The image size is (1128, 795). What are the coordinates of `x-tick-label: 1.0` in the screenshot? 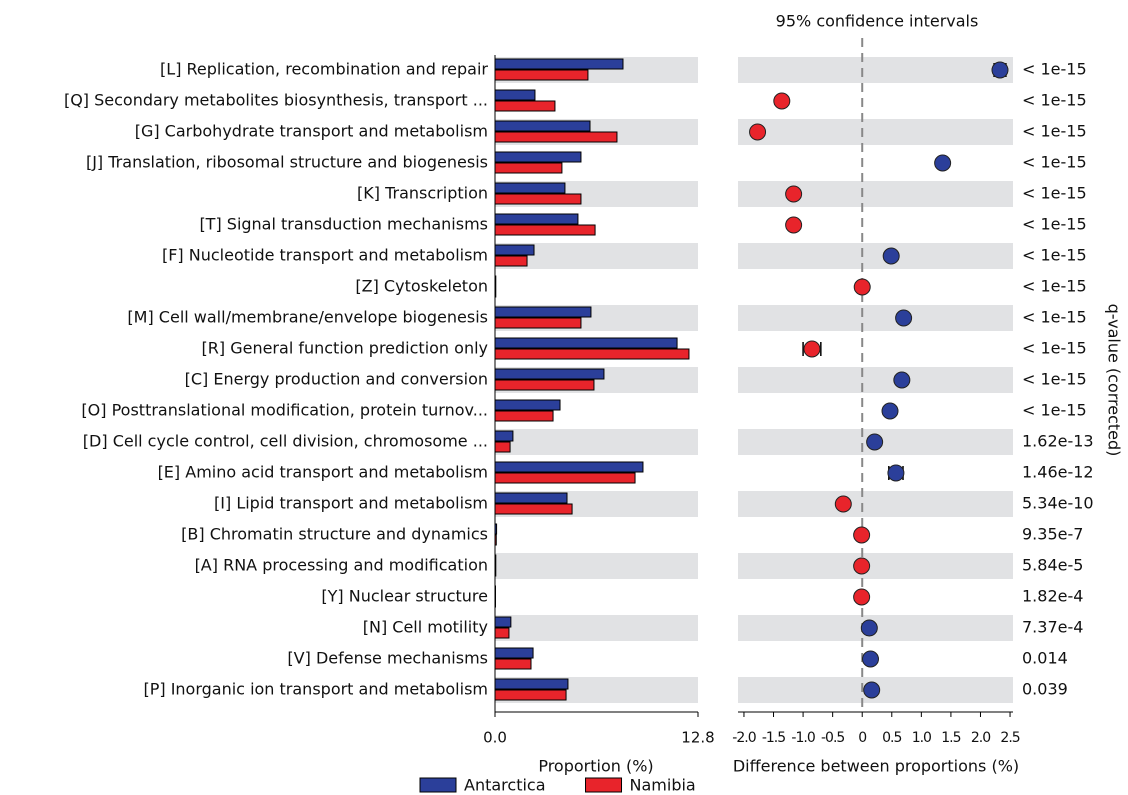 It's located at (921, 738).